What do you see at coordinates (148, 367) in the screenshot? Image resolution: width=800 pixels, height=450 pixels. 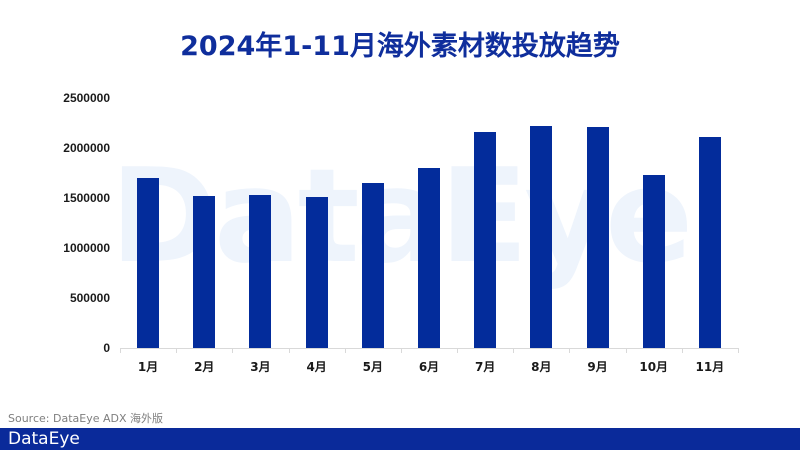 I see `x-tick-label: 1月` at bounding box center [148, 367].